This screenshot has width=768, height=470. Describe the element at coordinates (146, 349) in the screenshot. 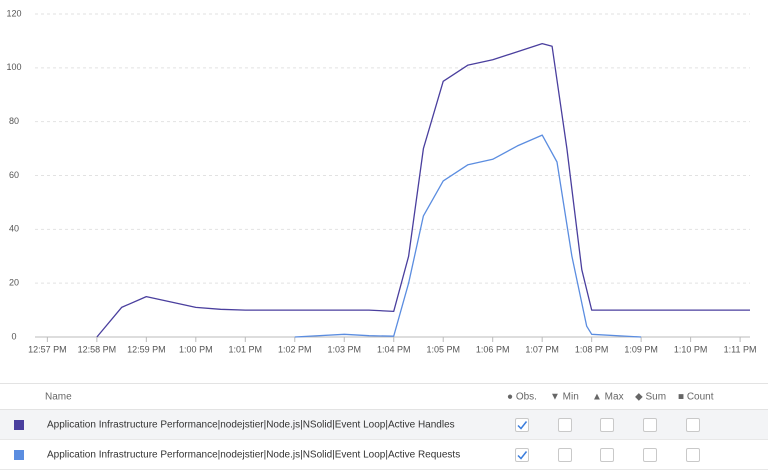

I see `x-tick-label: 12:59 PM` at that location.